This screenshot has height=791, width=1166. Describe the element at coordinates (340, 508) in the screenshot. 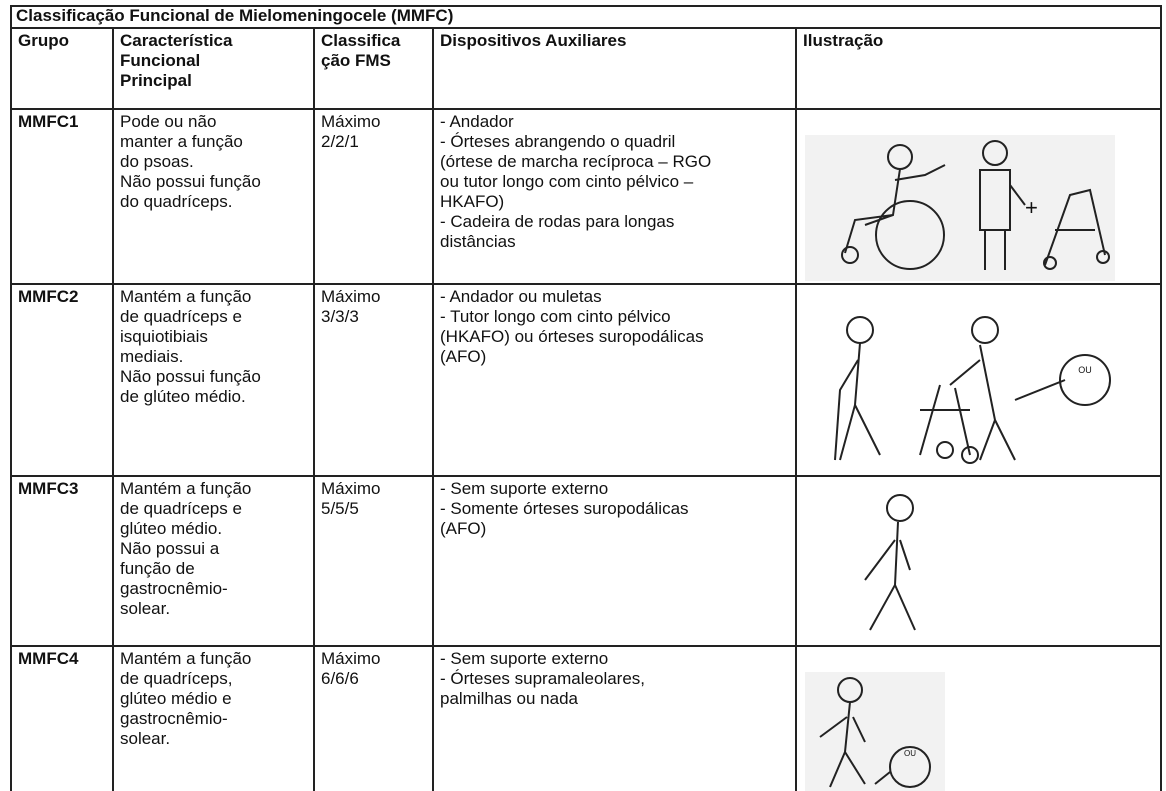

I see `cell-line: 5/5/5` at that location.